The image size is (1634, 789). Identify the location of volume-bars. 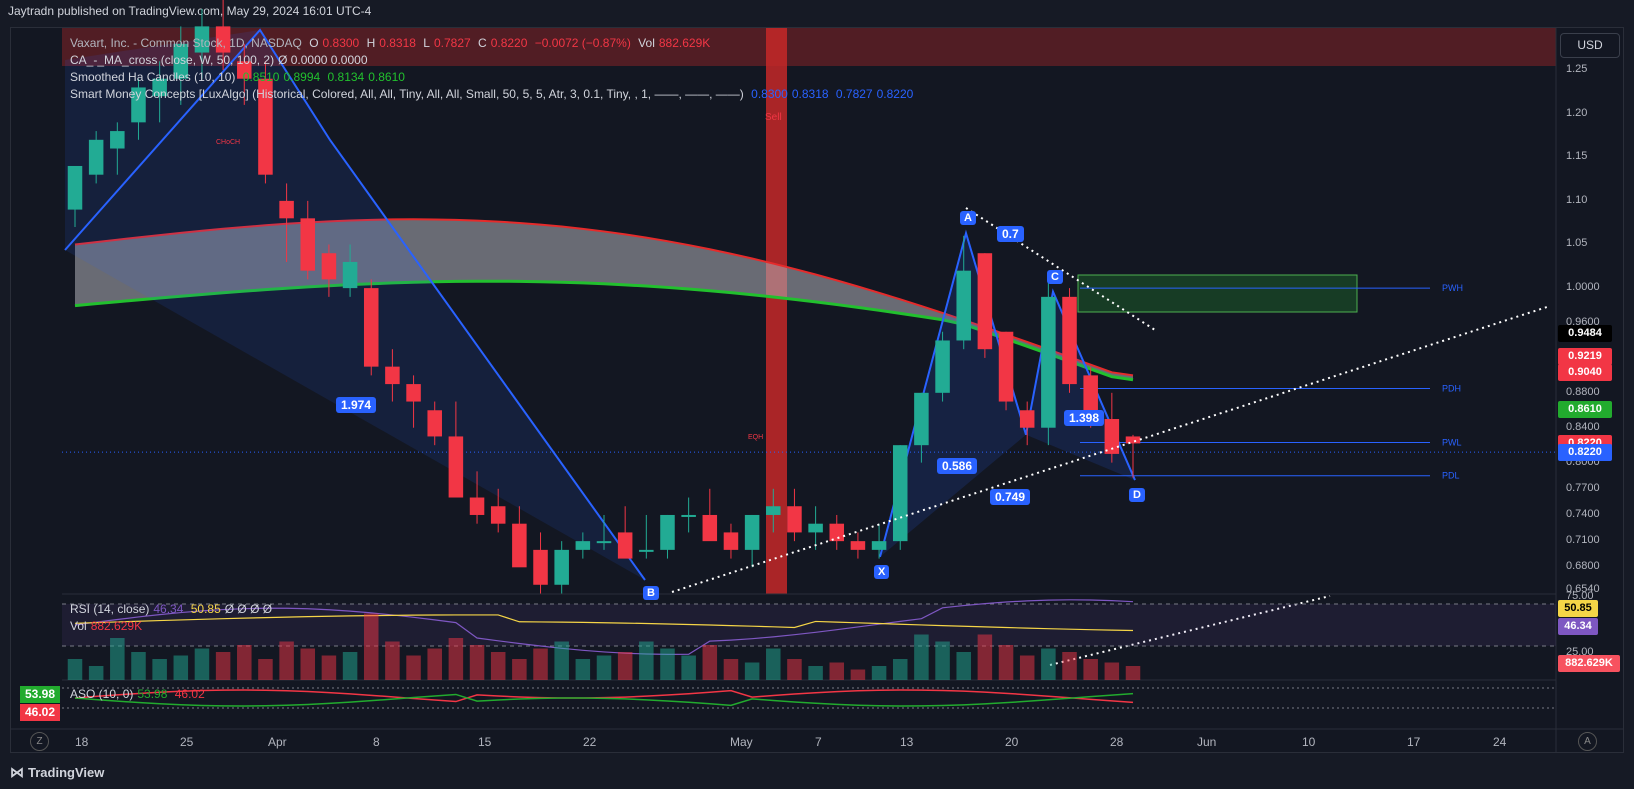
(604, 646).